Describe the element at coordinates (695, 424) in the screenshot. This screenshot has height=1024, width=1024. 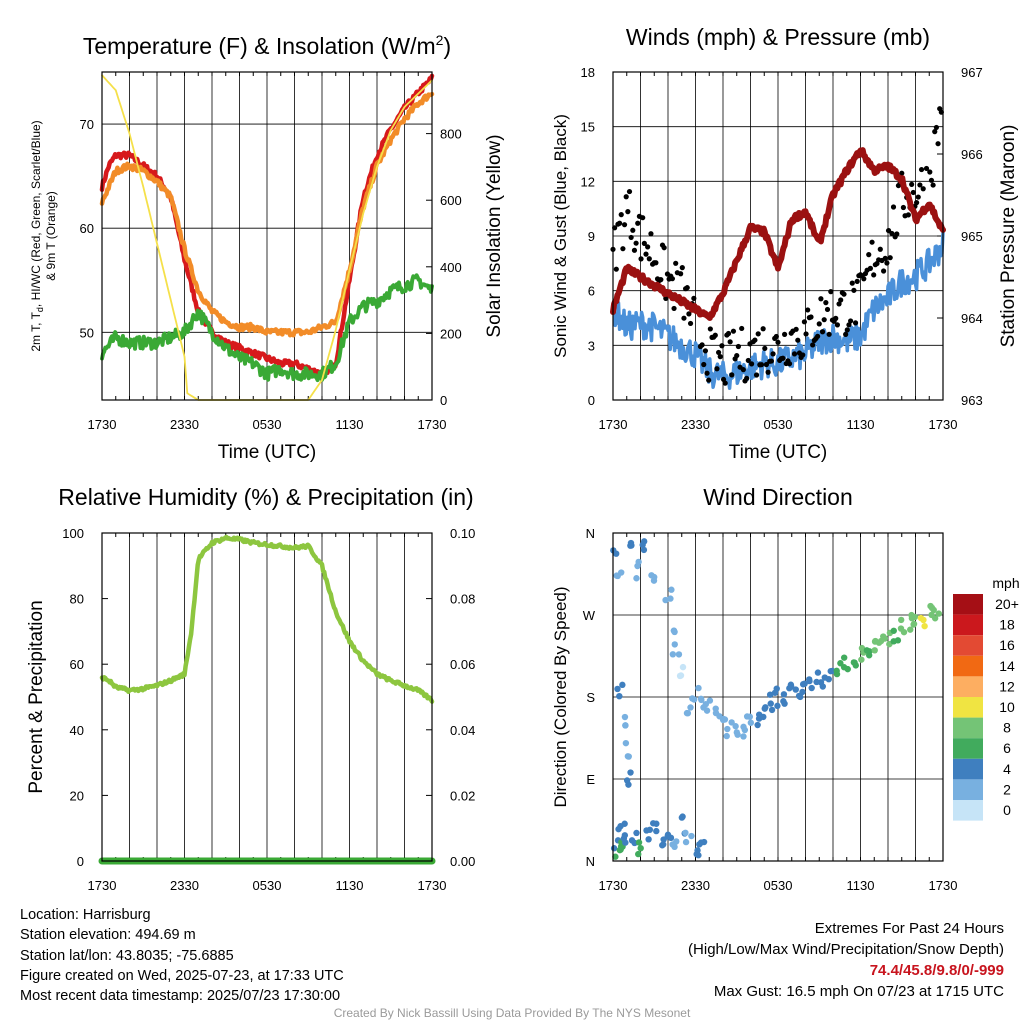
I see `wind-x-tick-label: 2330` at that location.